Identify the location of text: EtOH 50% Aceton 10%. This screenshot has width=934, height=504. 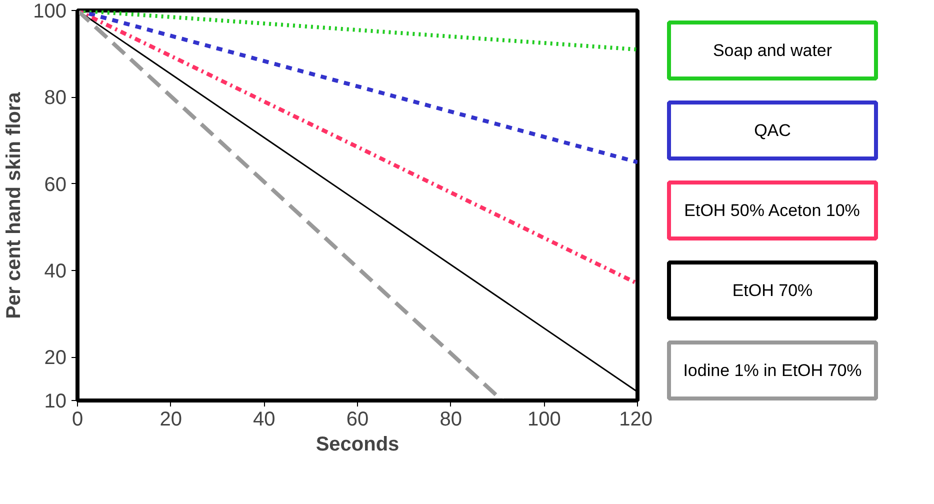
(772, 210).